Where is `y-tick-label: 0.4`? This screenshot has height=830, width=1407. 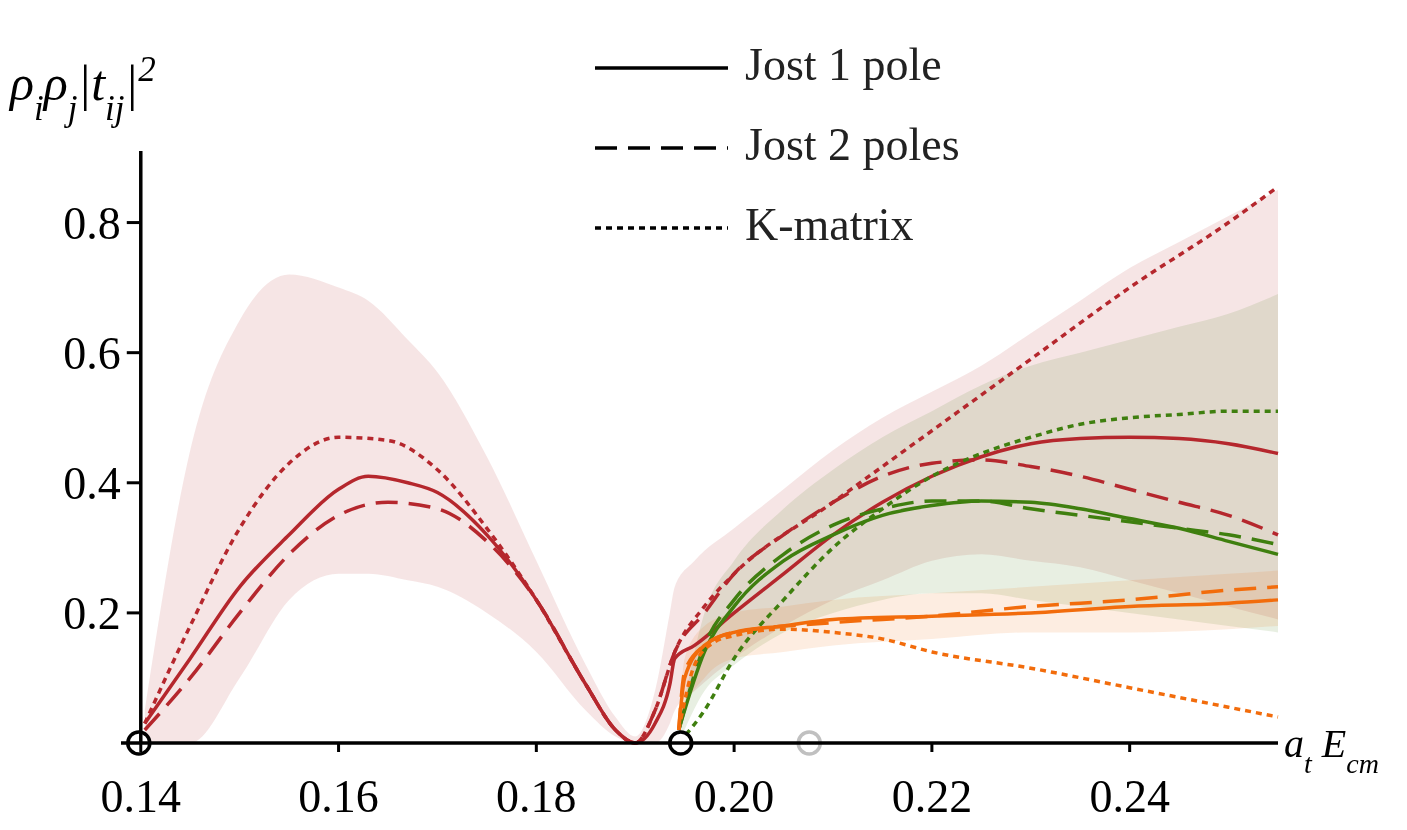
y-tick-label: 0.4 is located at coordinates (92, 483).